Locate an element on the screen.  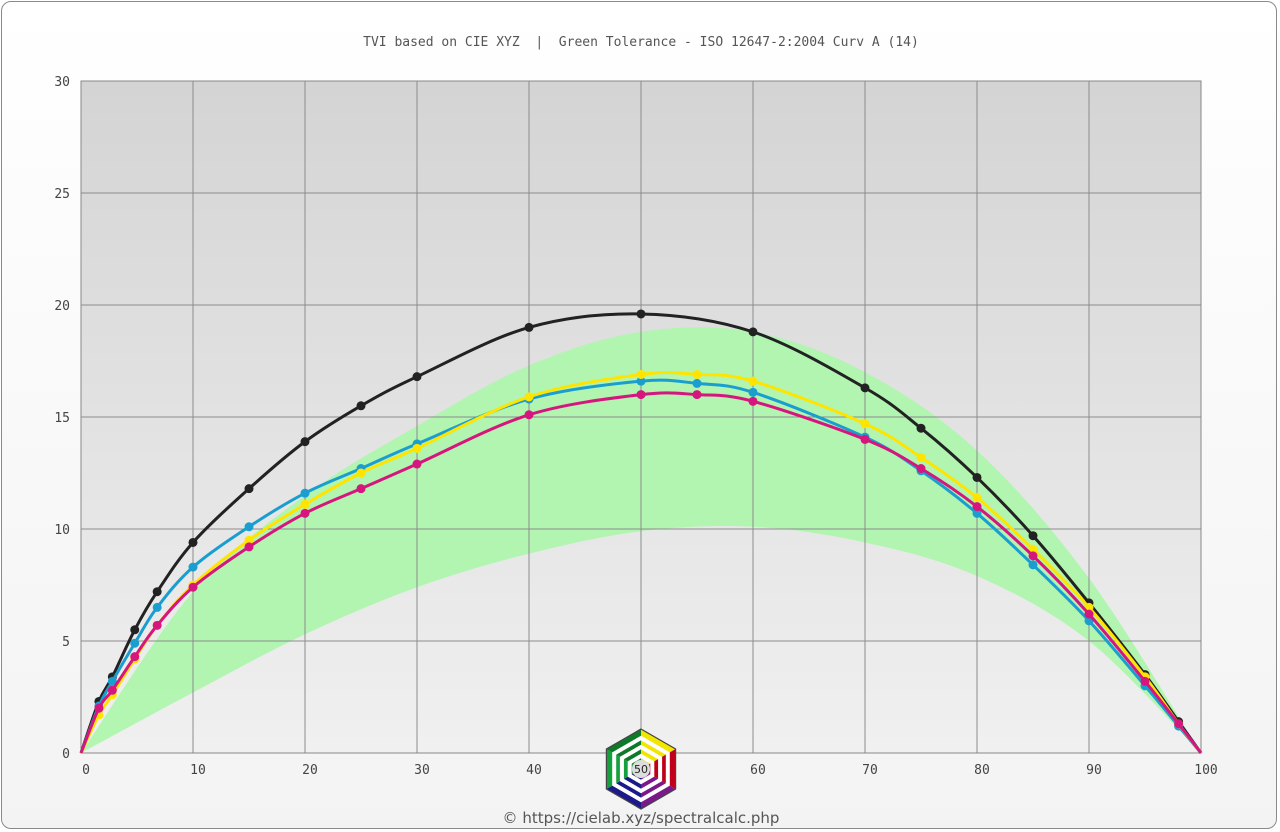
y-tick-label: 5 is located at coordinates (66, 642).